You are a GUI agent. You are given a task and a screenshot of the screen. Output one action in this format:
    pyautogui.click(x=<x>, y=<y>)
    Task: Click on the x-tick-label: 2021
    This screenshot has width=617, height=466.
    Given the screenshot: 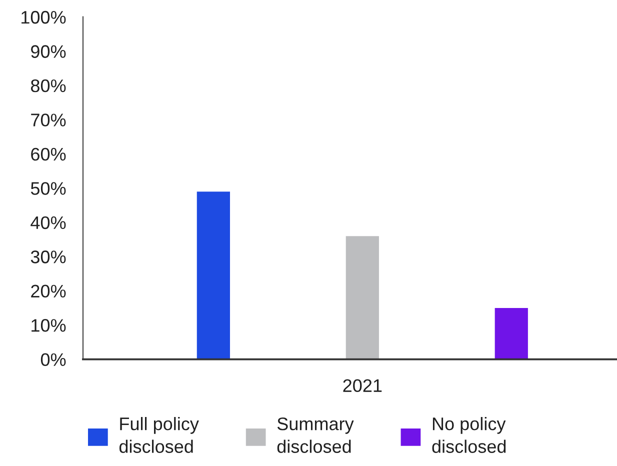 What is the action you would take?
    pyautogui.click(x=362, y=385)
    